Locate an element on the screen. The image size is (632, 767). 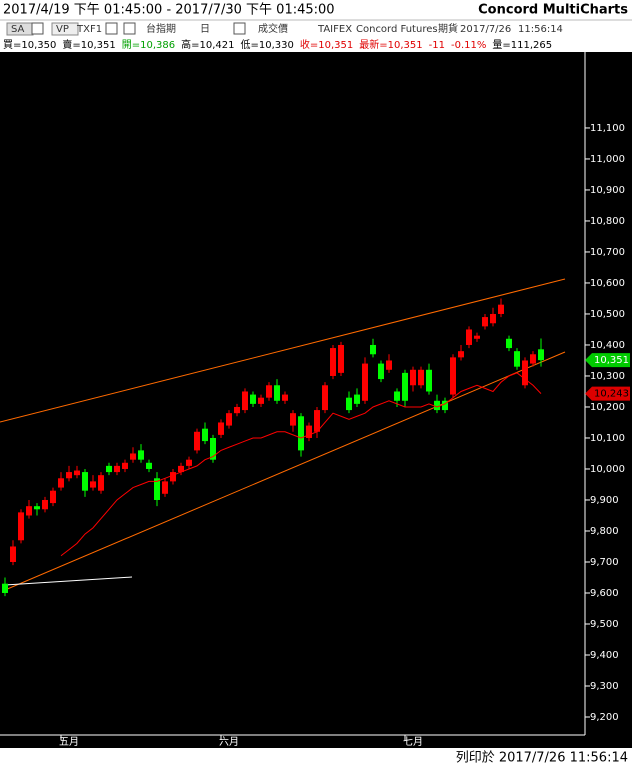
top-bars is located at coordinates (316, 26).